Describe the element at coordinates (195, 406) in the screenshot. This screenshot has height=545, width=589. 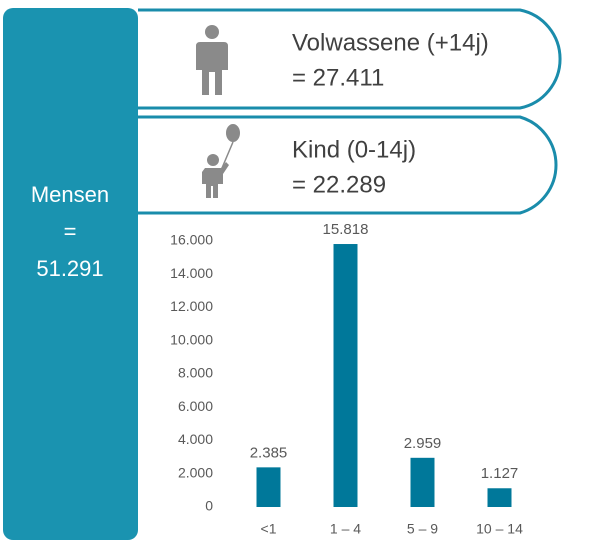
I see `y-tick-label: 6.000` at that location.